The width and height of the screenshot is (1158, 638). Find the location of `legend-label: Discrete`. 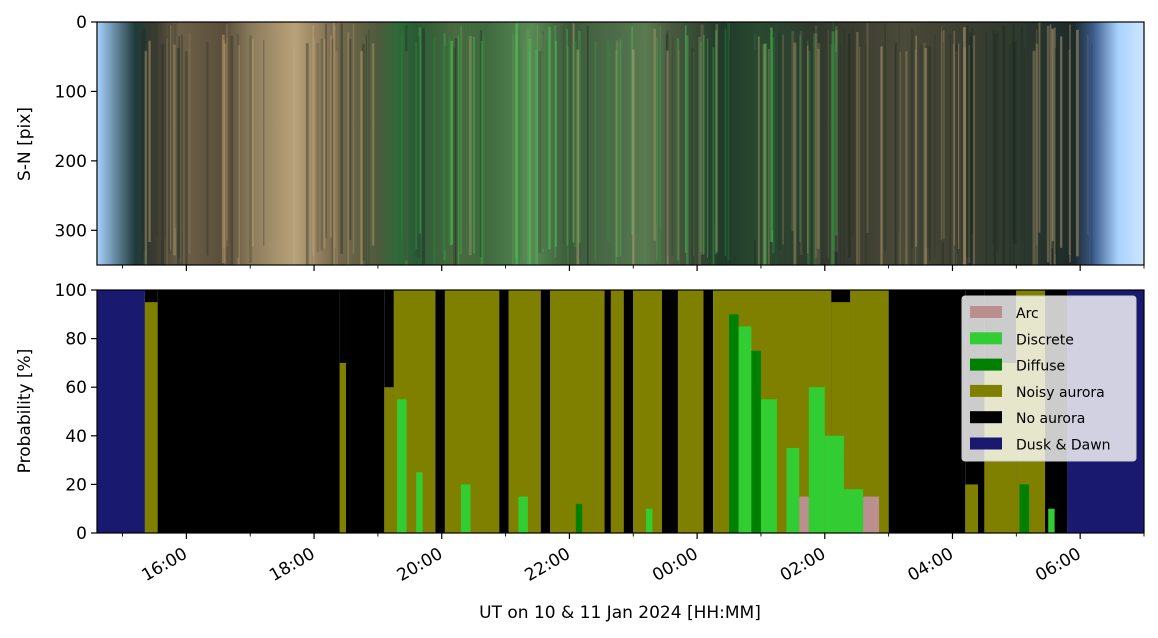

legend-label: Discrete is located at coordinates (1045, 340).